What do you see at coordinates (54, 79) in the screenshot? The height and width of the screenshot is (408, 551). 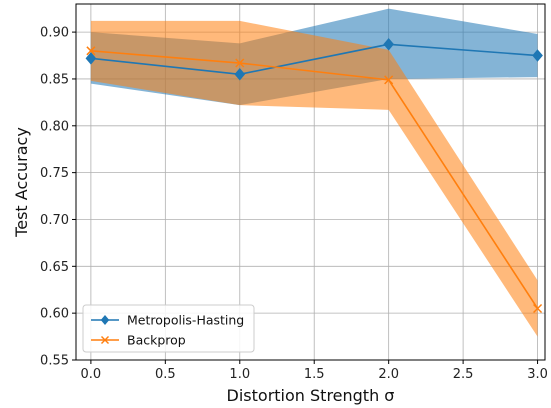 I see `y-tick-label: 0.85` at bounding box center [54, 79].